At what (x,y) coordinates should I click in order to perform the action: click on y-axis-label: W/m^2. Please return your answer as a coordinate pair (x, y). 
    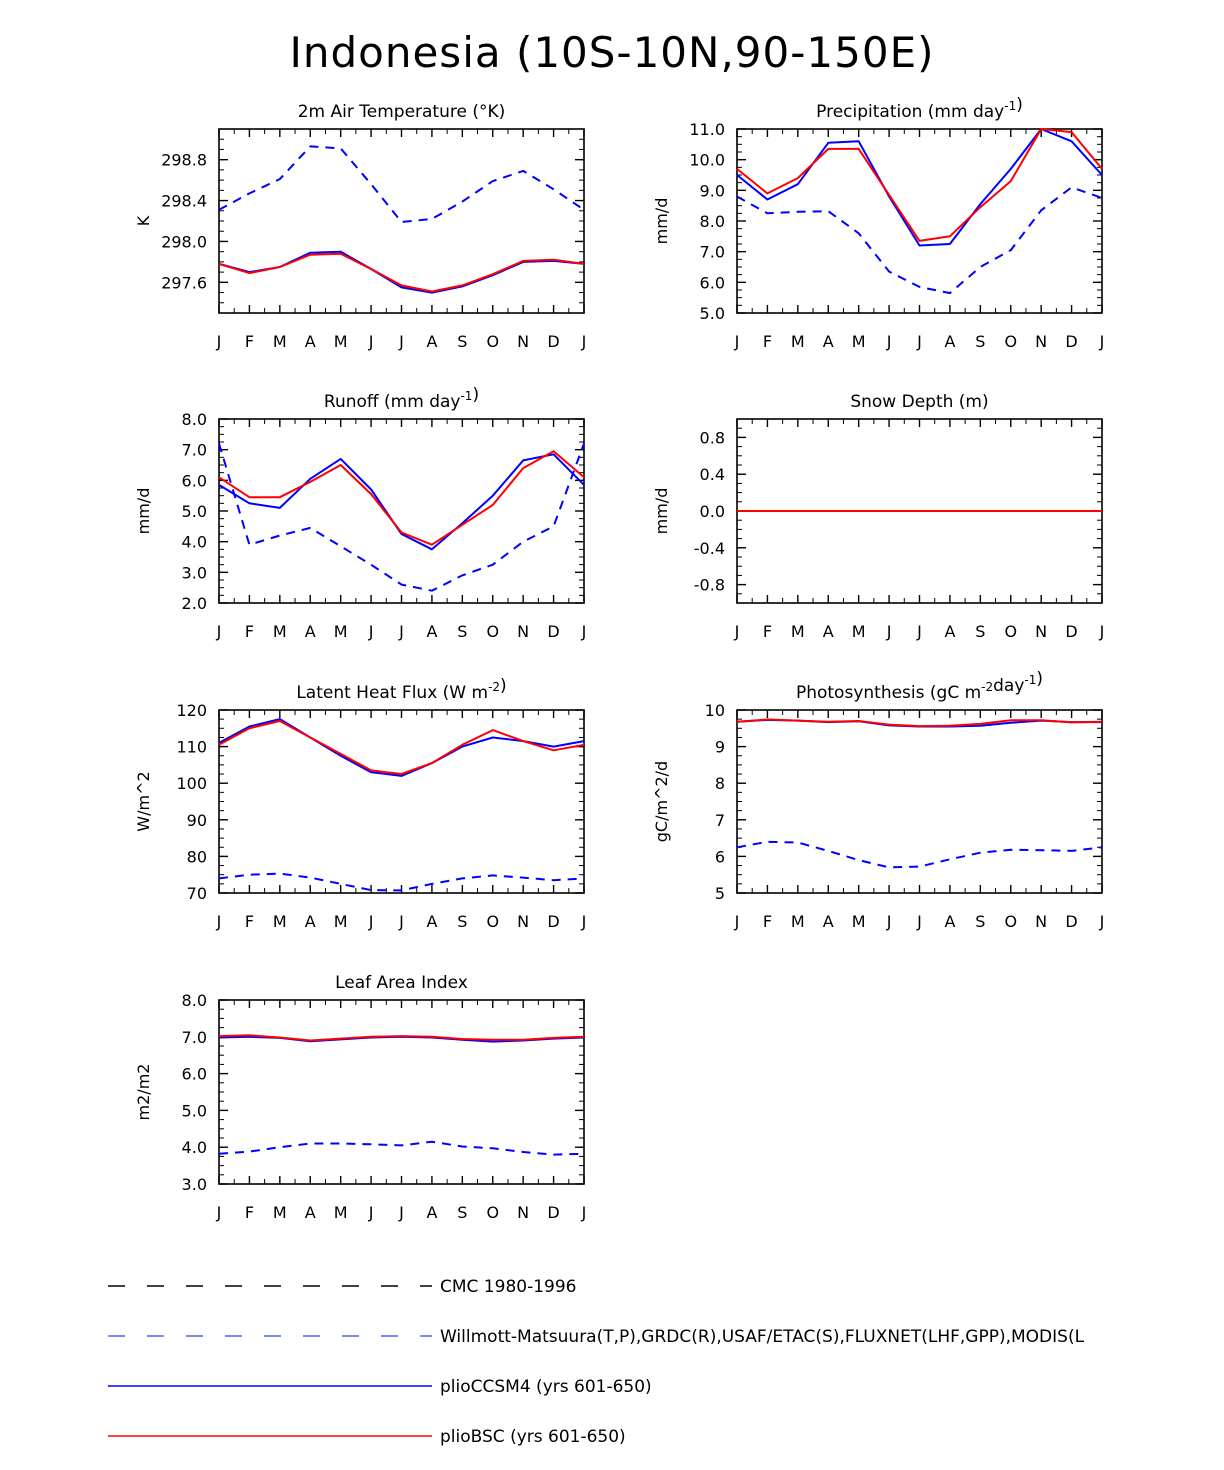
    Looking at the image, I should click on (143, 801).